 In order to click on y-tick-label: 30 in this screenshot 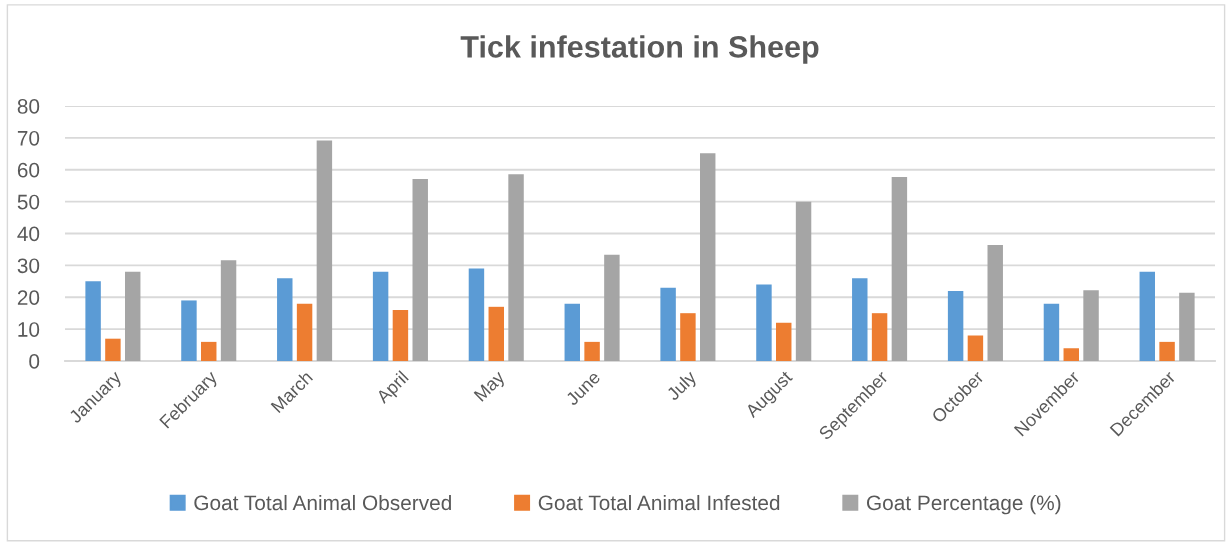, I will do `click(28, 266)`.